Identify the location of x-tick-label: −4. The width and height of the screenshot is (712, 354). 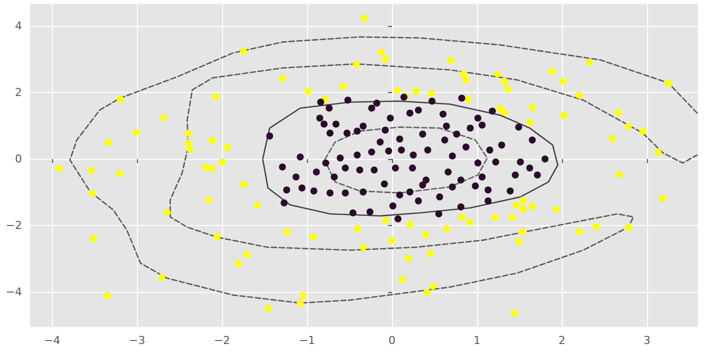
(52, 340).